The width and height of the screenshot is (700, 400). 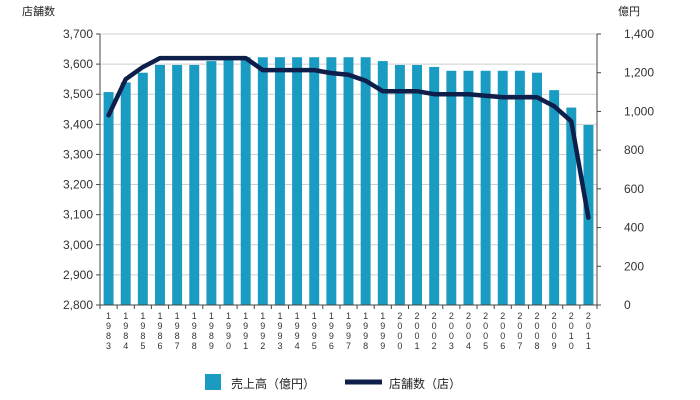 What do you see at coordinates (78, 154) in the screenshot?
I see `left-tick-label: 3,300` at bounding box center [78, 154].